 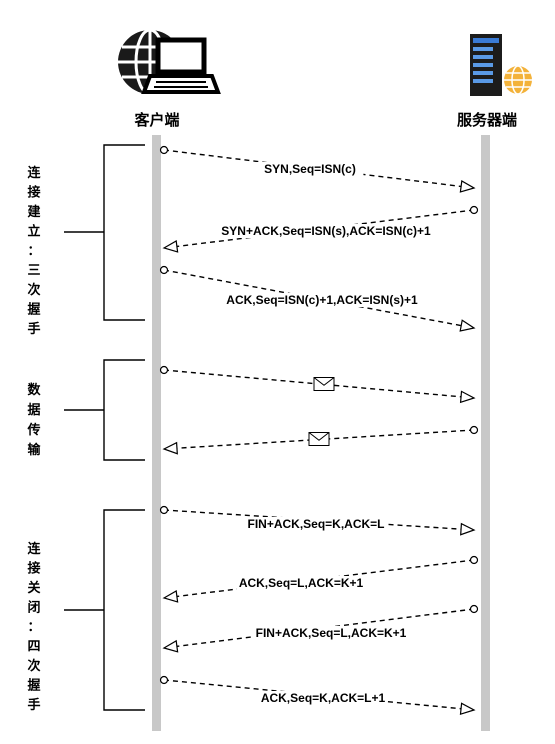 What do you see at coordinates (501, 65) in the screenshot?
I see `server-globe-icon` at bounding box center [501, 65].